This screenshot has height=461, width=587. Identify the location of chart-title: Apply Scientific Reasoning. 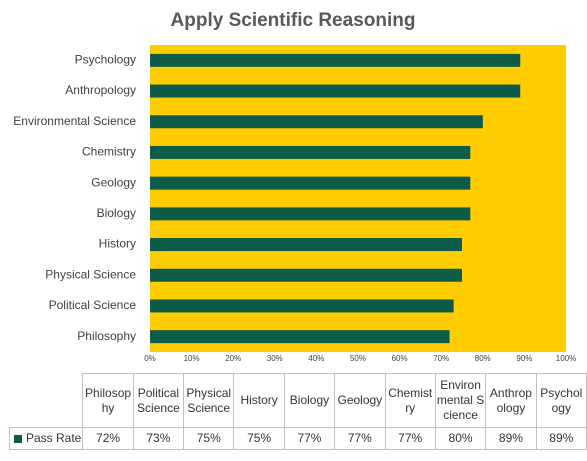
(293, 20).